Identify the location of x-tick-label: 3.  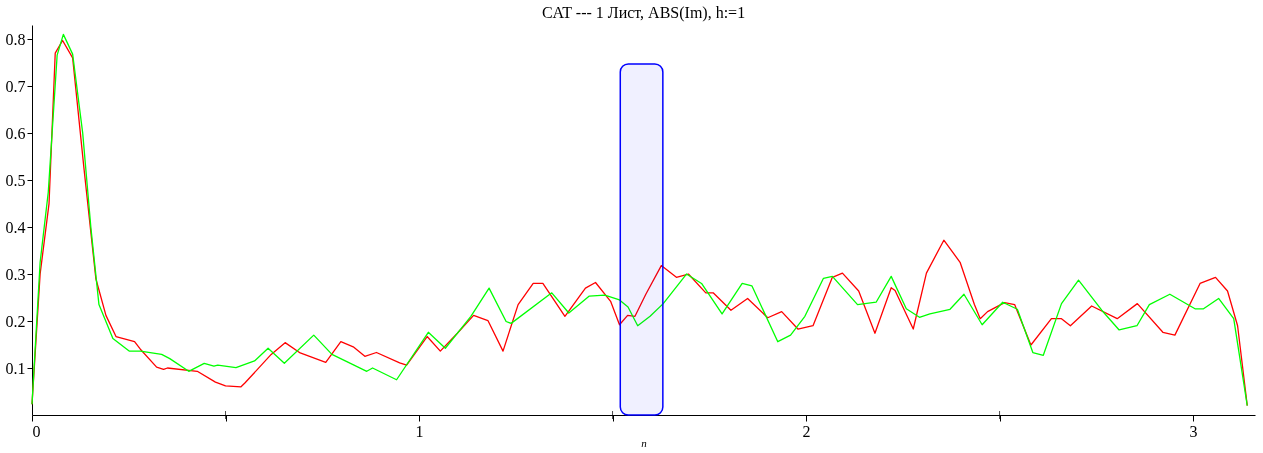
(1193, 431).